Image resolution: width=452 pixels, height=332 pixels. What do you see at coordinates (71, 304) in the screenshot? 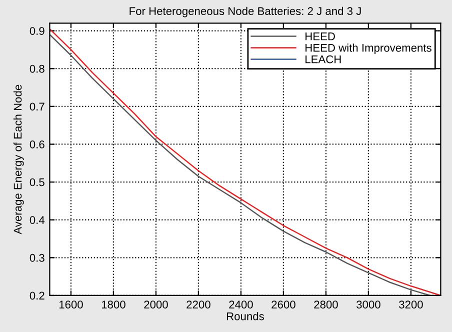
I see `x-tick-label: 1600` at bounding box center [71, 304].